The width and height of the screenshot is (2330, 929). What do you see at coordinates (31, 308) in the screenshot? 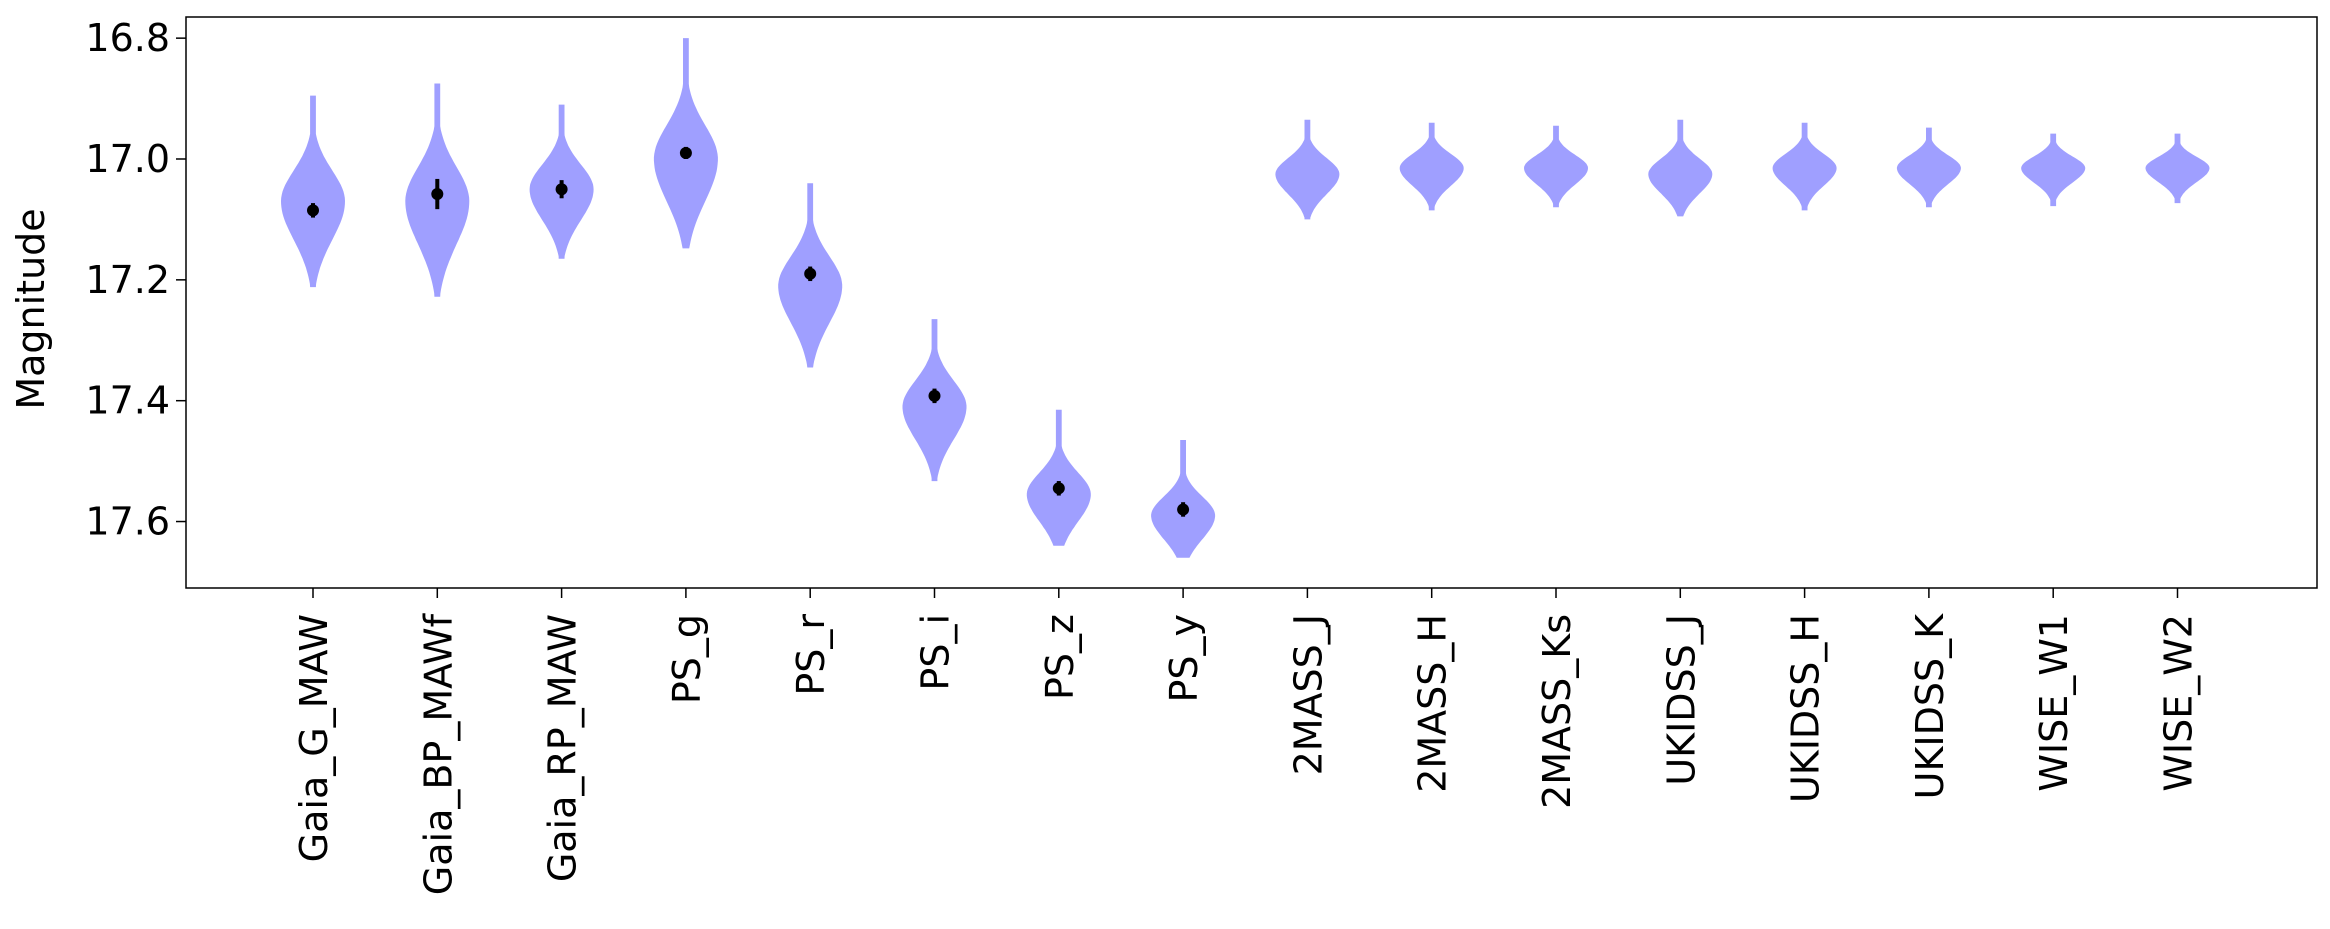
I see `y-axis-label: Magnitude` at bounding box center [31, 308].